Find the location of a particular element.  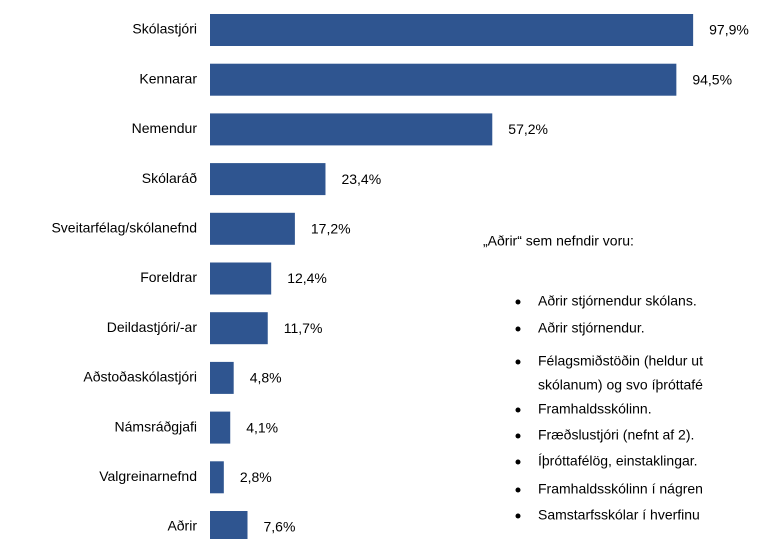

value-label: 7,6% is located at coordinates (280, 527).